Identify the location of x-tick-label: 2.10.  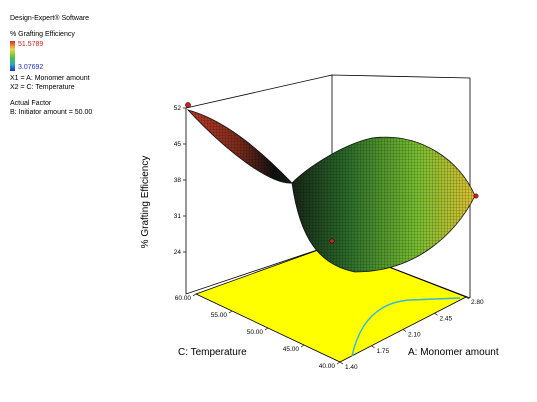
(414, 335).